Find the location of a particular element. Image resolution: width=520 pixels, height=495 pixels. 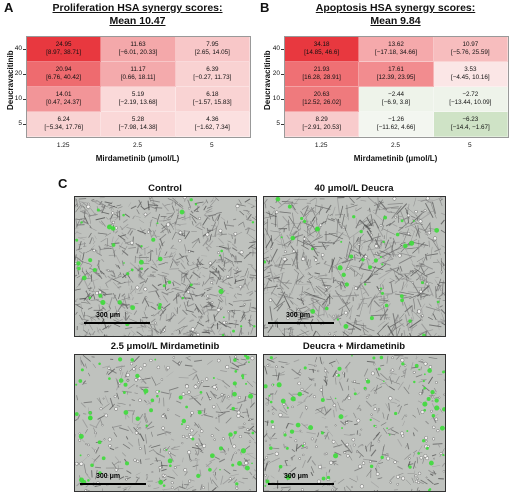

scale-label-combination: 300 μm is located at coordinates (296, 476).